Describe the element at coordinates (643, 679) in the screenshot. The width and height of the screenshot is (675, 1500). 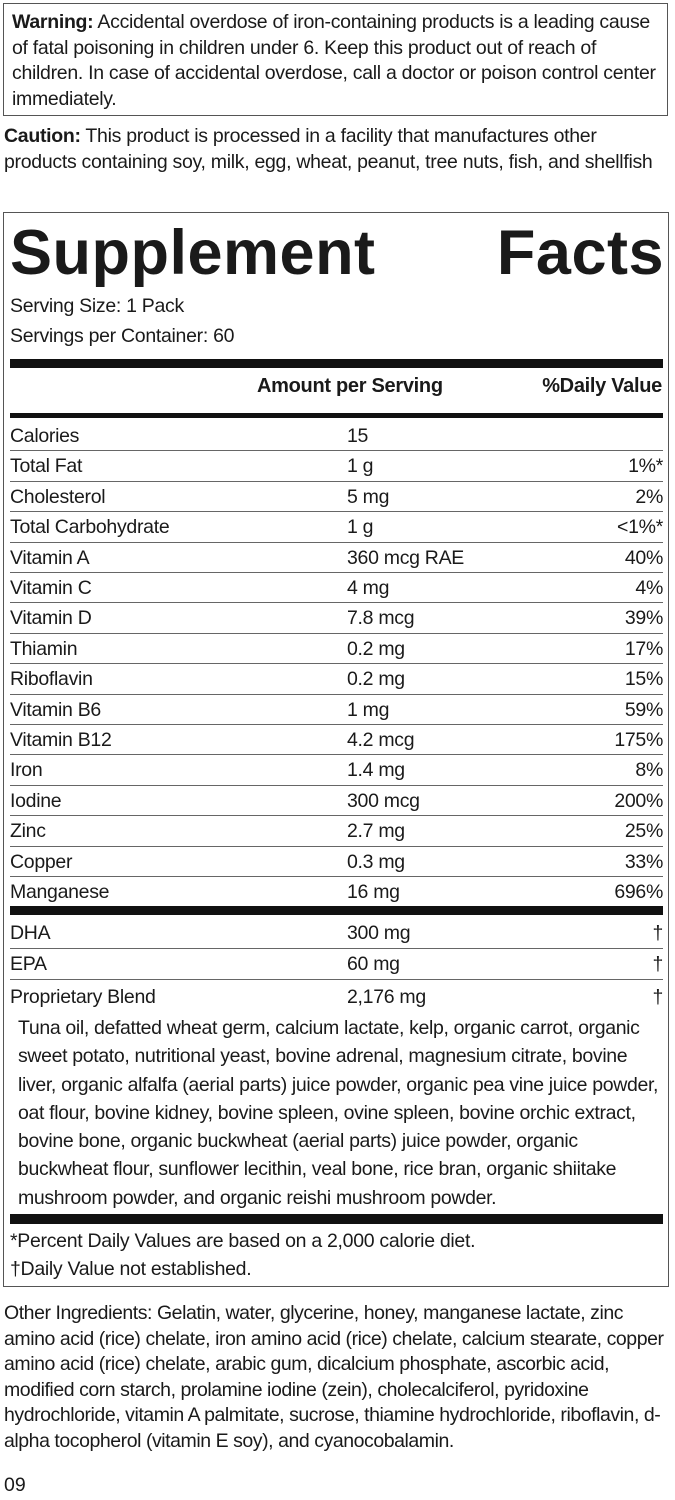
I see `nutrient-daily-value: 15%` at that location.